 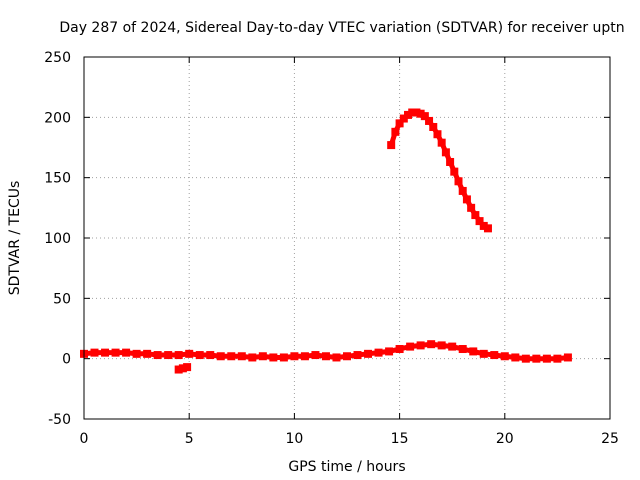 I want to click on y-tick-label: 50, so click(x=62, y=299).